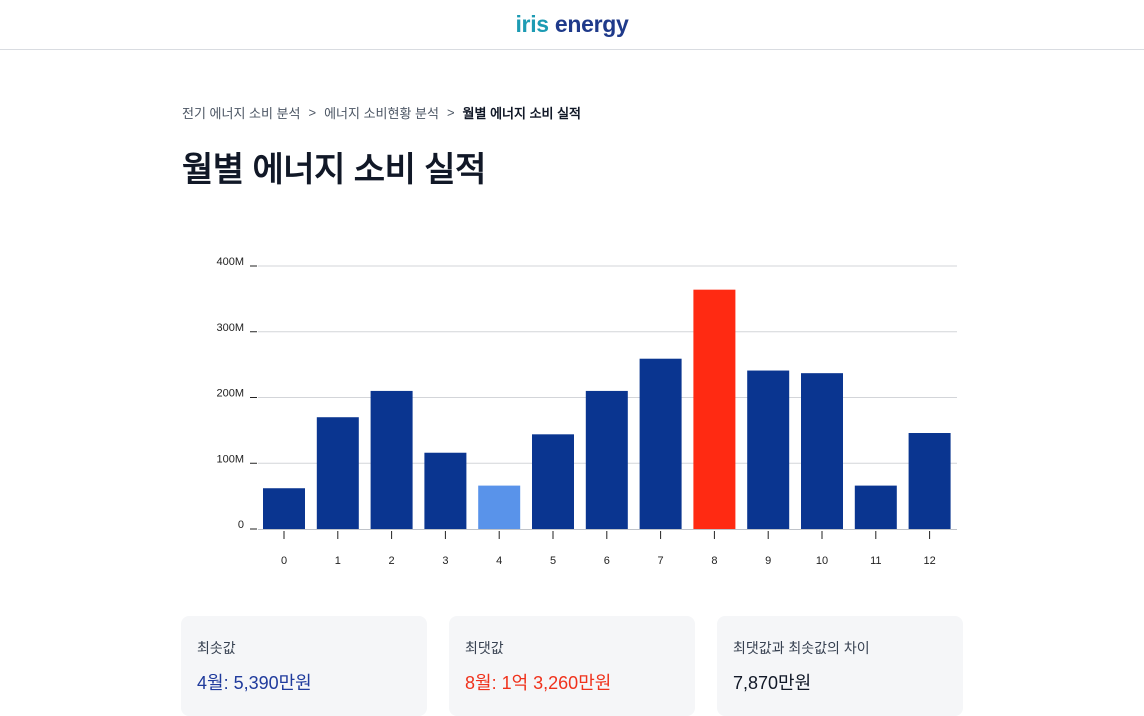 This screenshot has width=1144, height=716. I want to click on logo-text-energy: energy, so click(588, 24).